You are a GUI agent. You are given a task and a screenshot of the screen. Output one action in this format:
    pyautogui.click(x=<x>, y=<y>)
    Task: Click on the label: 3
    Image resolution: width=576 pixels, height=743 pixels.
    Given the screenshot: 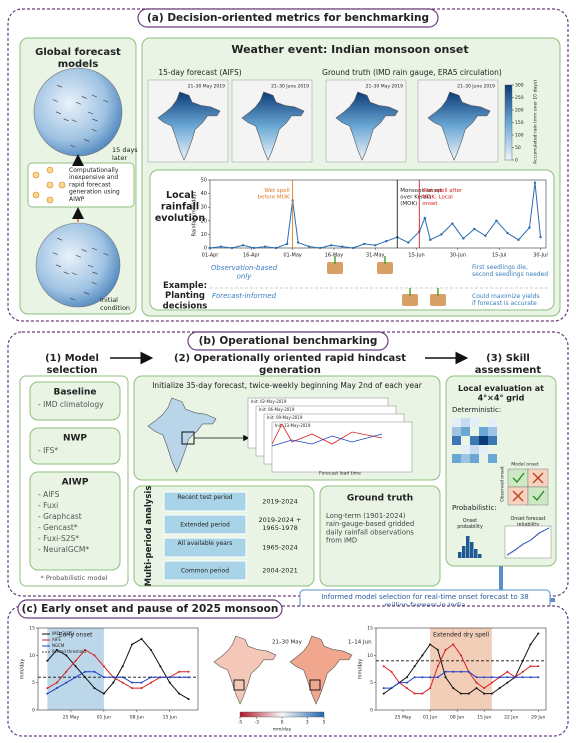 What is the action you would take?
    pyautogui.click(x=307, y=723)
    